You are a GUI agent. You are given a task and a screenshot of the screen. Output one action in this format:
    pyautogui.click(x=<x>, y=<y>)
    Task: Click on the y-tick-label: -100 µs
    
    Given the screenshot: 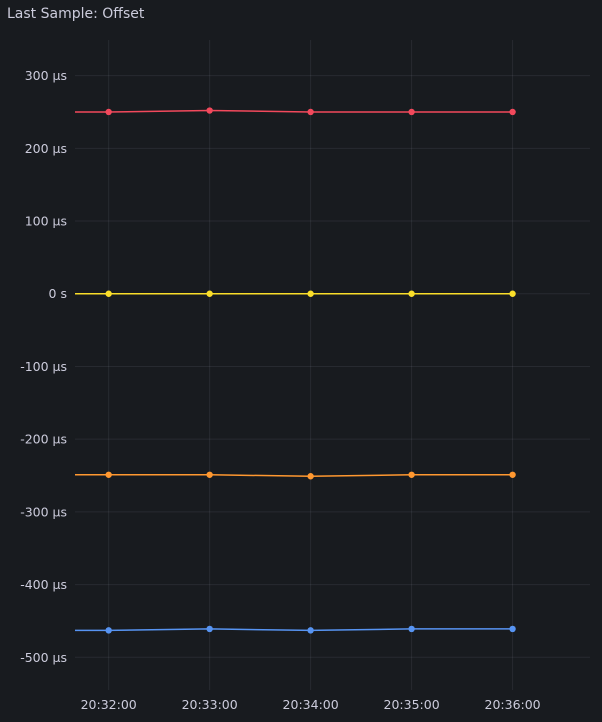 What is the action you would take?
    pyautogui.click(x=43, y=366)
    